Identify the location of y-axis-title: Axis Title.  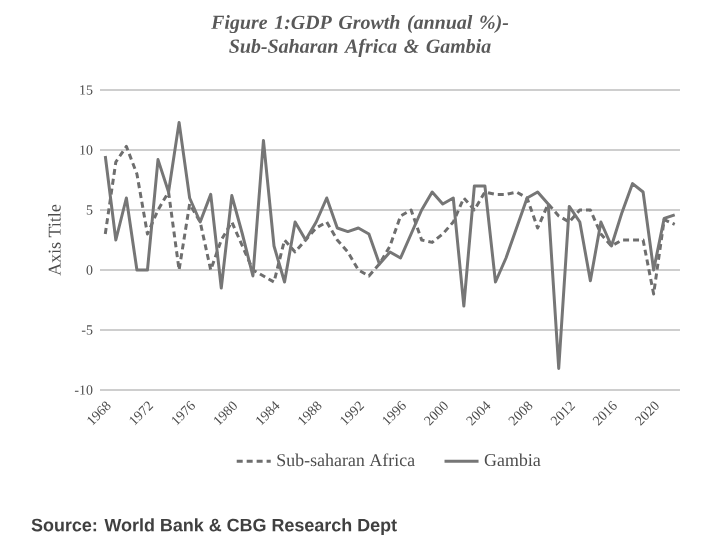
(54, 240).